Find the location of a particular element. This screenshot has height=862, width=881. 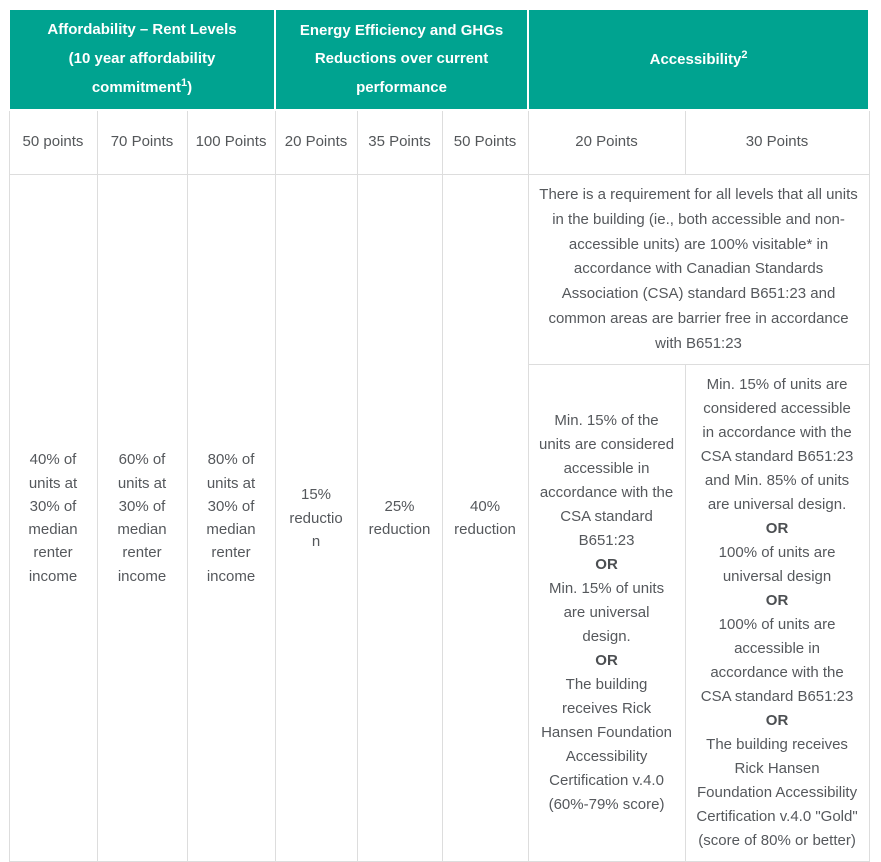

acc30-or-2: OR is located at coordinates (777, 601).